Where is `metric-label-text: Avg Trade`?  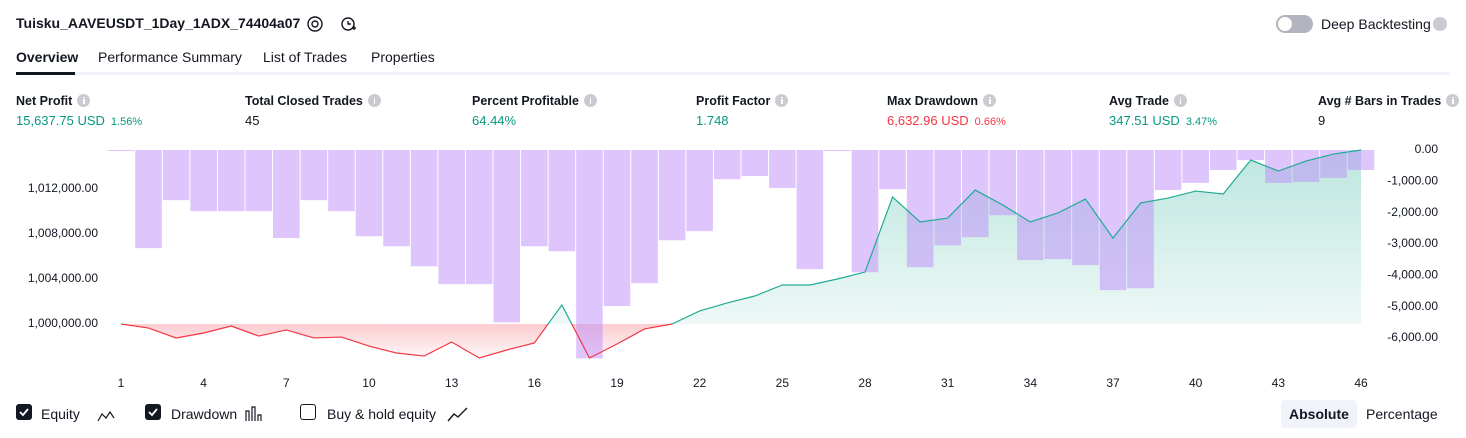 metric-label-text: Avg Trade is located at coordinates (1139, 101).